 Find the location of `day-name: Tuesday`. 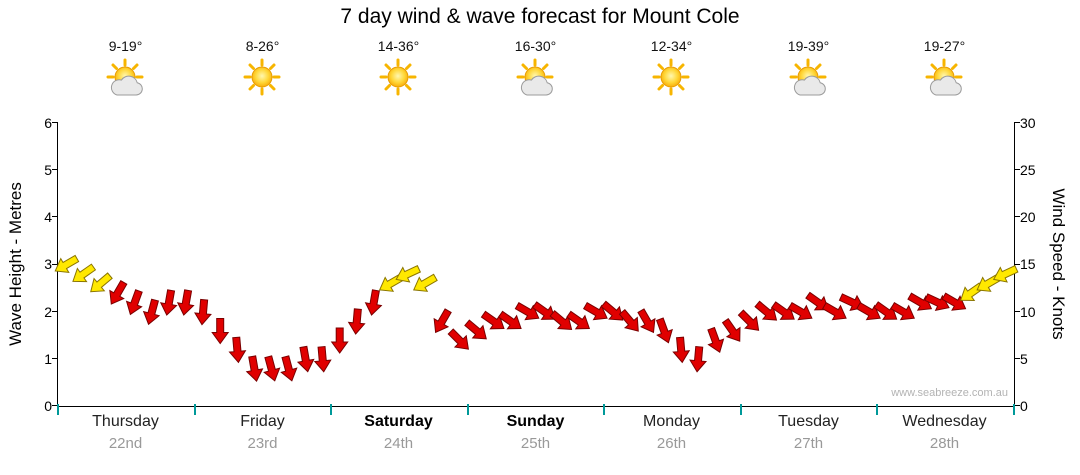

day-name: Tuesday is located at coordinates (808, 421).